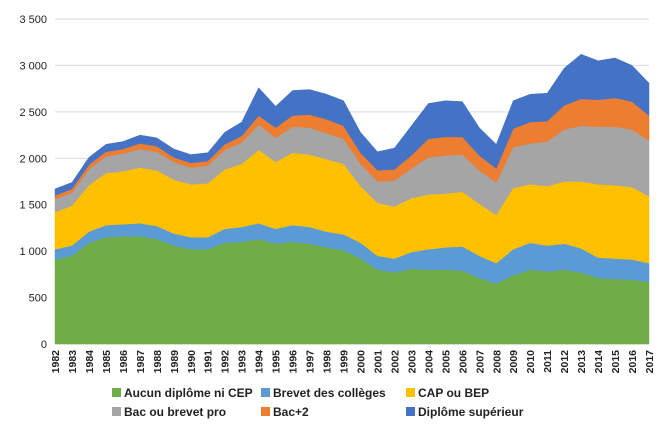  What do you see at coordinates (141, 362) in the screenshot?
I see `x-tick-label: 1987` at bounding box center [141, 362].